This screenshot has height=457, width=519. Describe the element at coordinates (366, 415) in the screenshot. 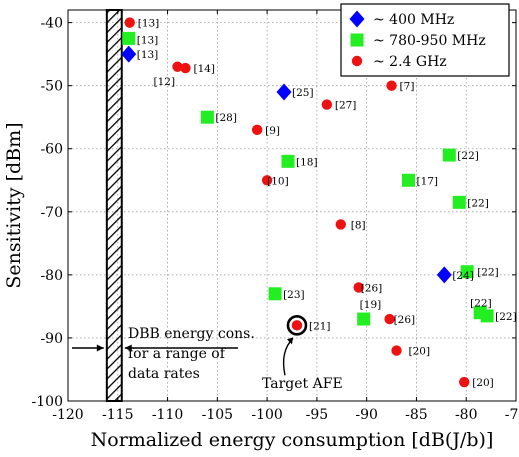

I see `x-tick-label: -90` at that location.